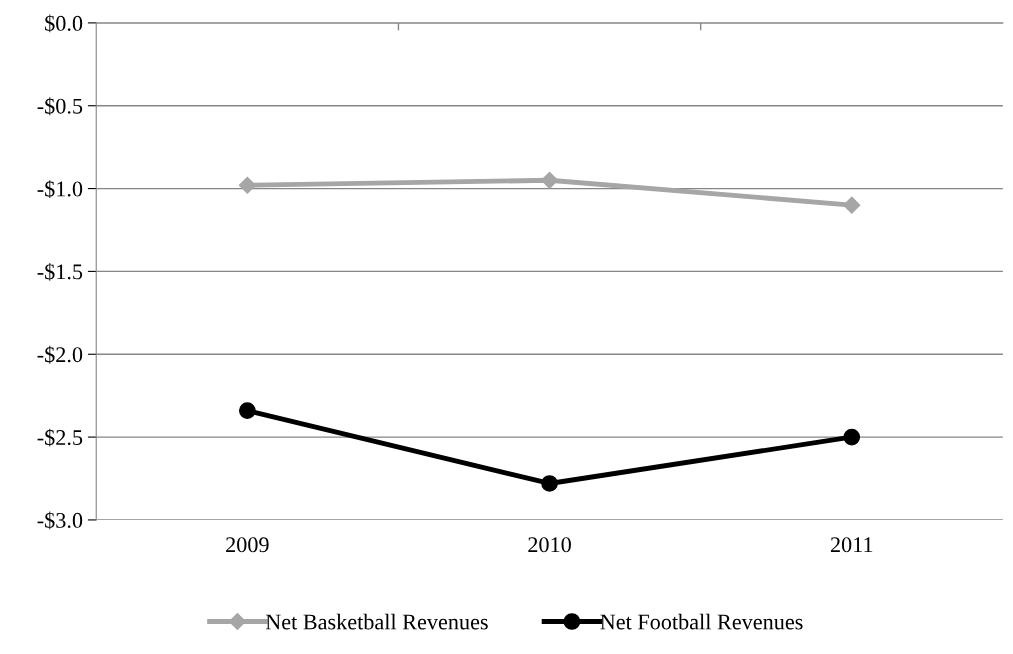 The image size is (1013, 654). Describe the element at coordinates (549, 545) in the screenshot. I see `x-tick-label: 2010` at that location.